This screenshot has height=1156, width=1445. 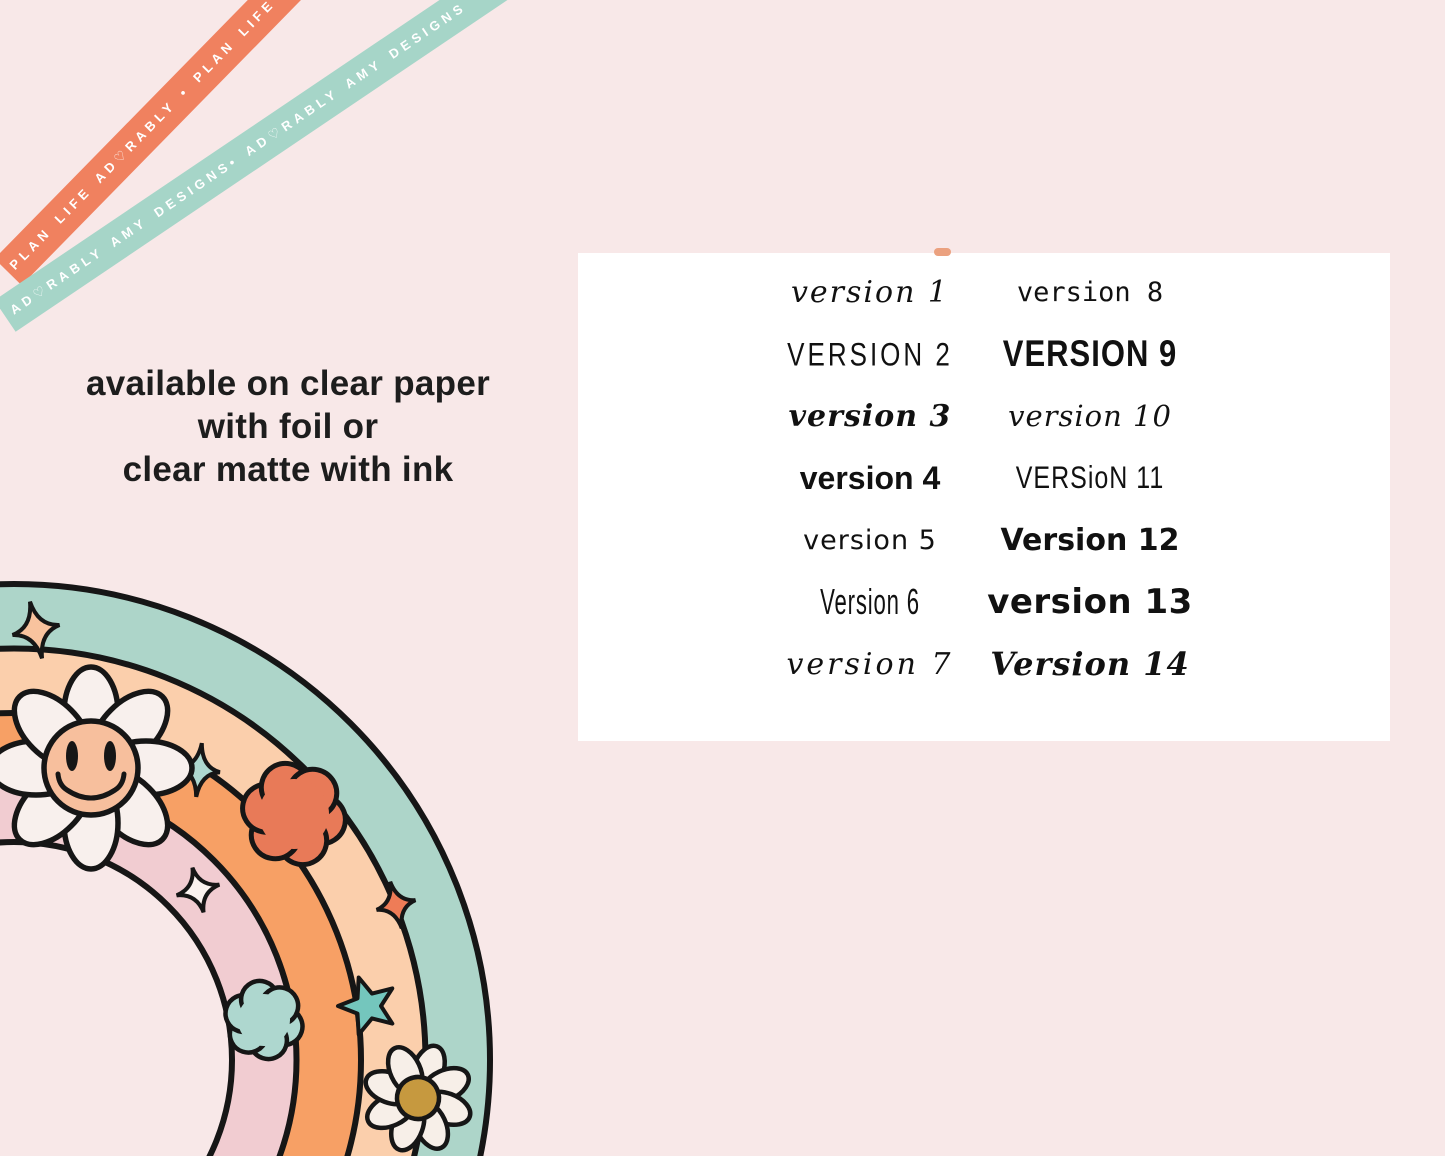 What do you see at coordinates (870, 353) in the screenshot?
I see `font-sample-version-2: VERSION 2` at bounding box center [870, 353].